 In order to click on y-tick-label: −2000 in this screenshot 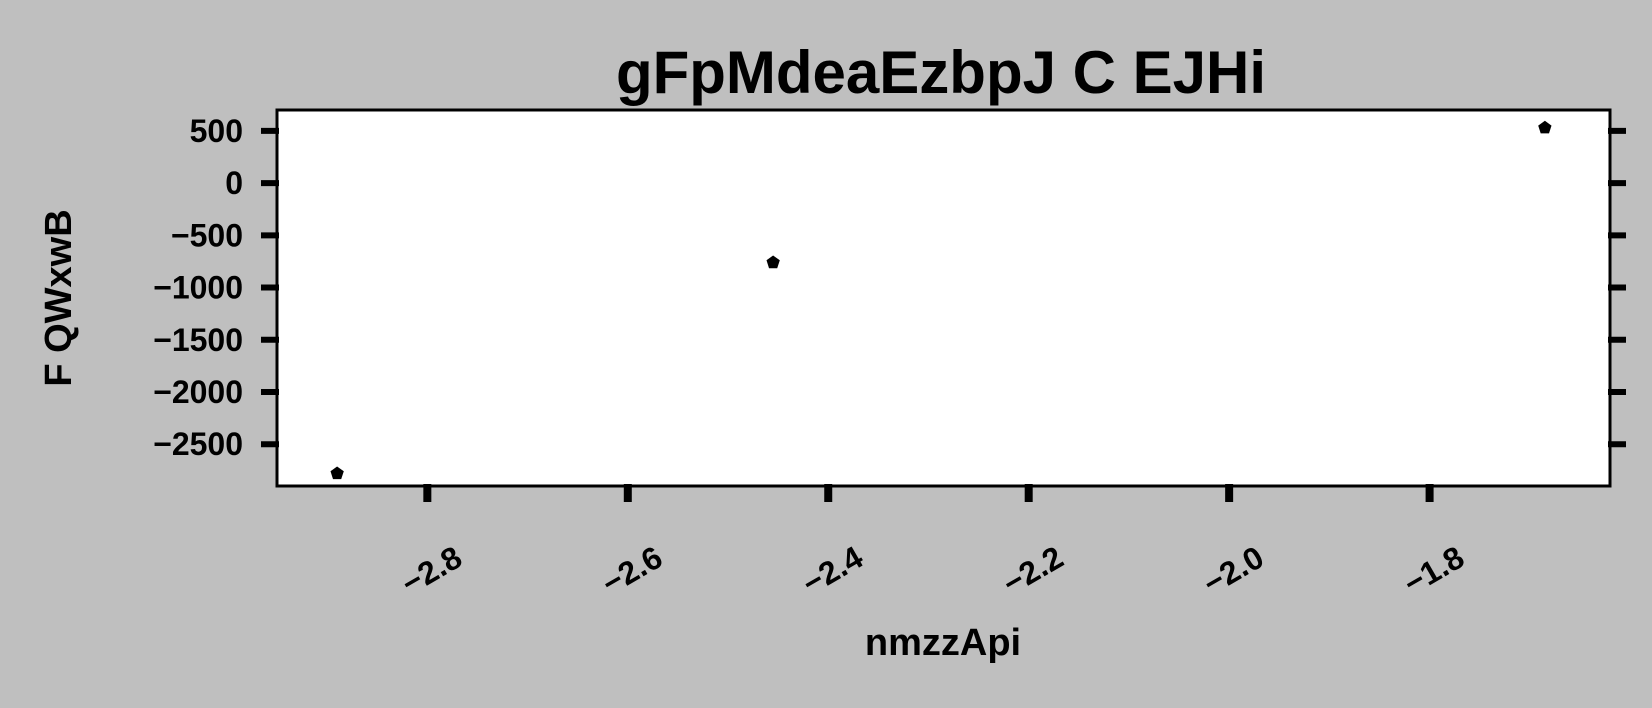, I will do `click(198, 392)`.